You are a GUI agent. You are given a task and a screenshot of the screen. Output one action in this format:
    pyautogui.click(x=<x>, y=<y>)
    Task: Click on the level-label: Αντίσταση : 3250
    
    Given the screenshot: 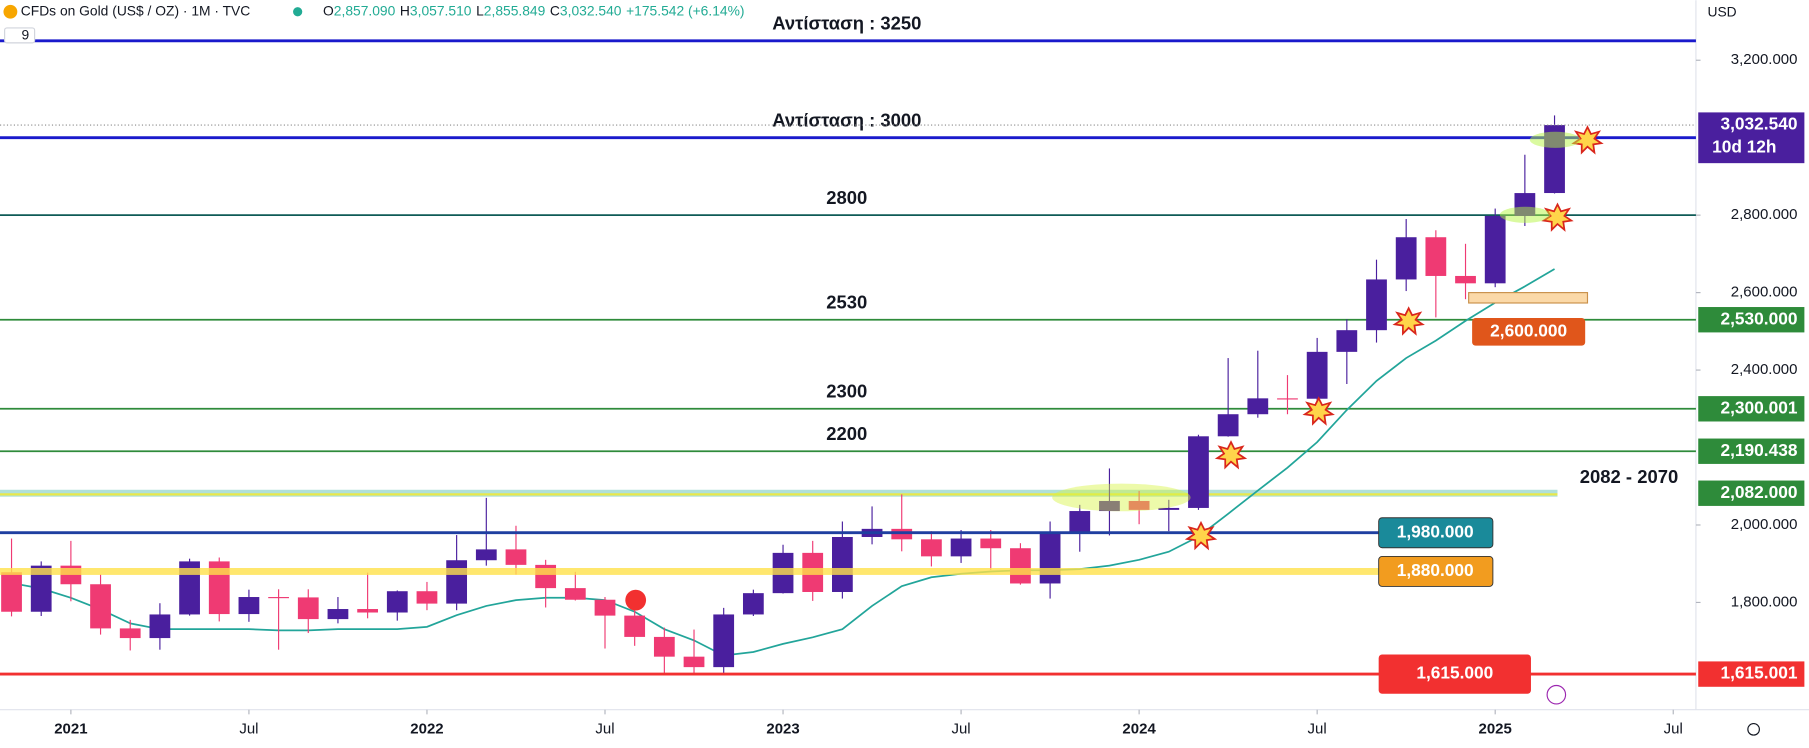 What is the action you would take?
    pyautogui.click(x=846, y=23)
    